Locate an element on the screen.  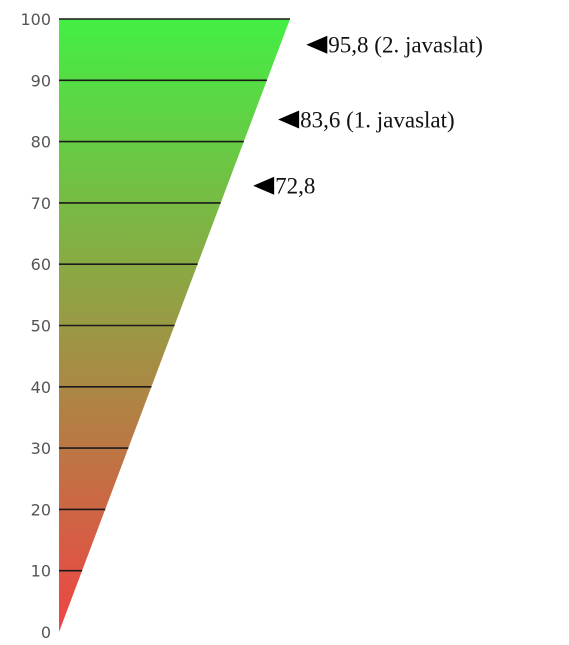
y-tick-label: 50 is located at coordinates (41, 326).